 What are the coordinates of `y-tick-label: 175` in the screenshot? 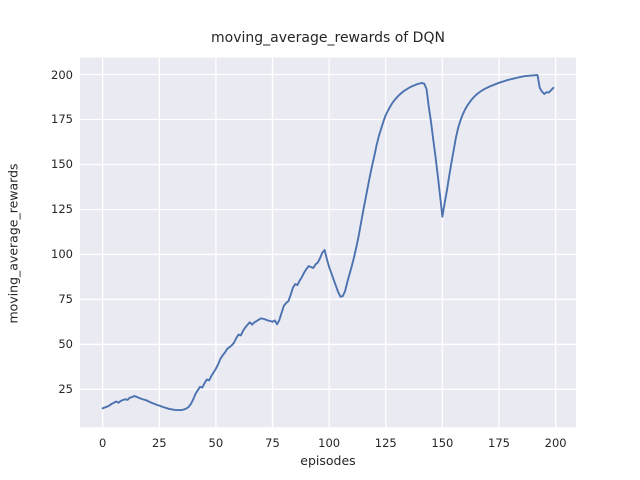 It's located at (62, 119).